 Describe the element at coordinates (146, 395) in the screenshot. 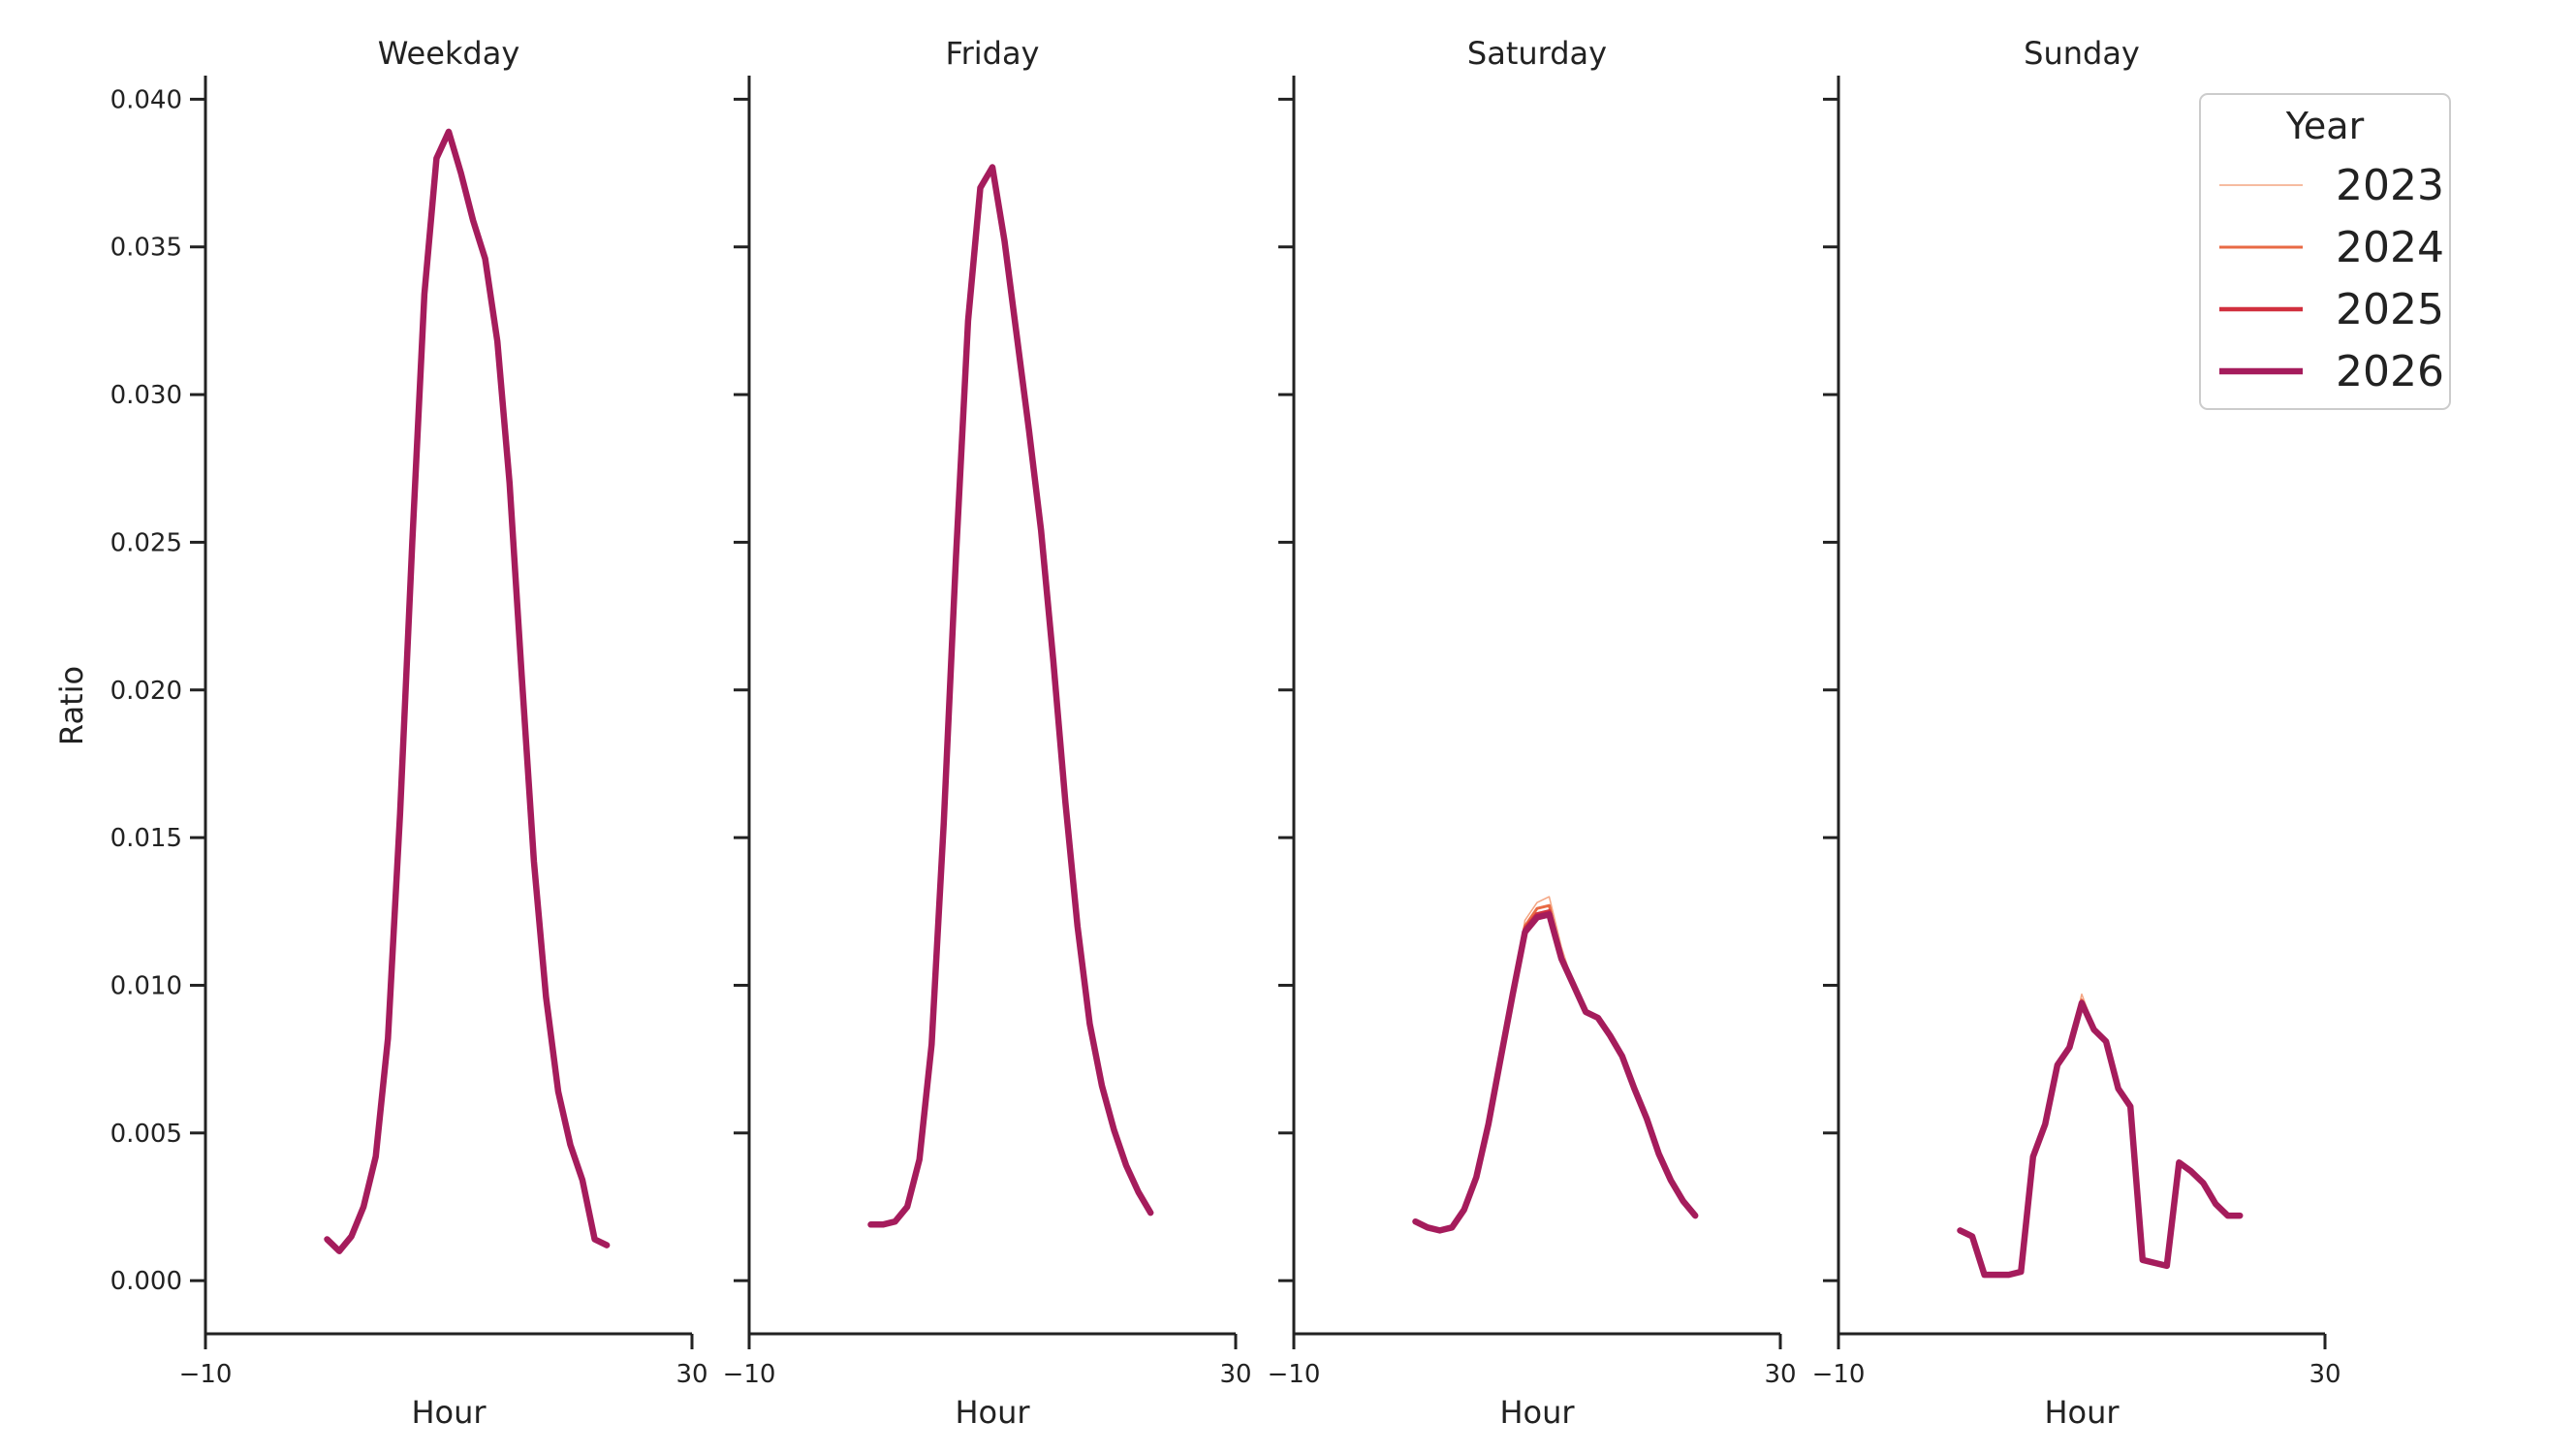

I see `y-tick-label: 0.030` at that location.